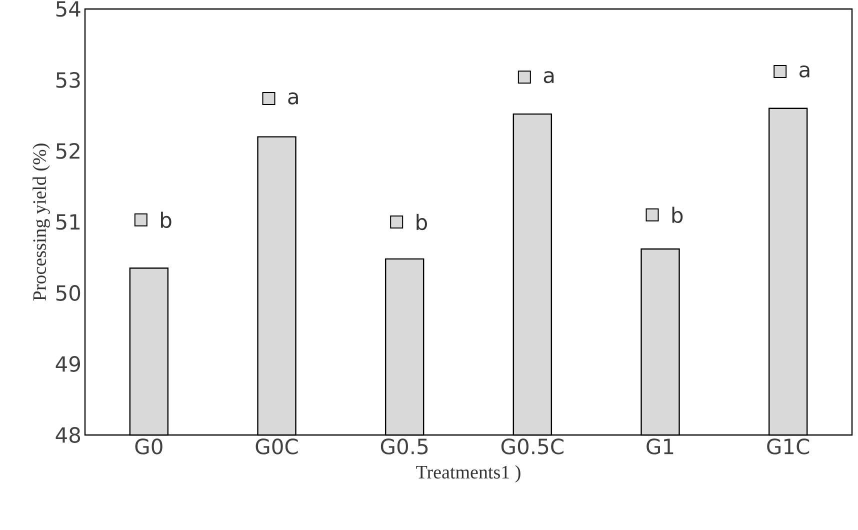  Describe the element at coordinates (41, 222) in the screenshot. I see `y-axis-title: Processing yield (%)` at that location.